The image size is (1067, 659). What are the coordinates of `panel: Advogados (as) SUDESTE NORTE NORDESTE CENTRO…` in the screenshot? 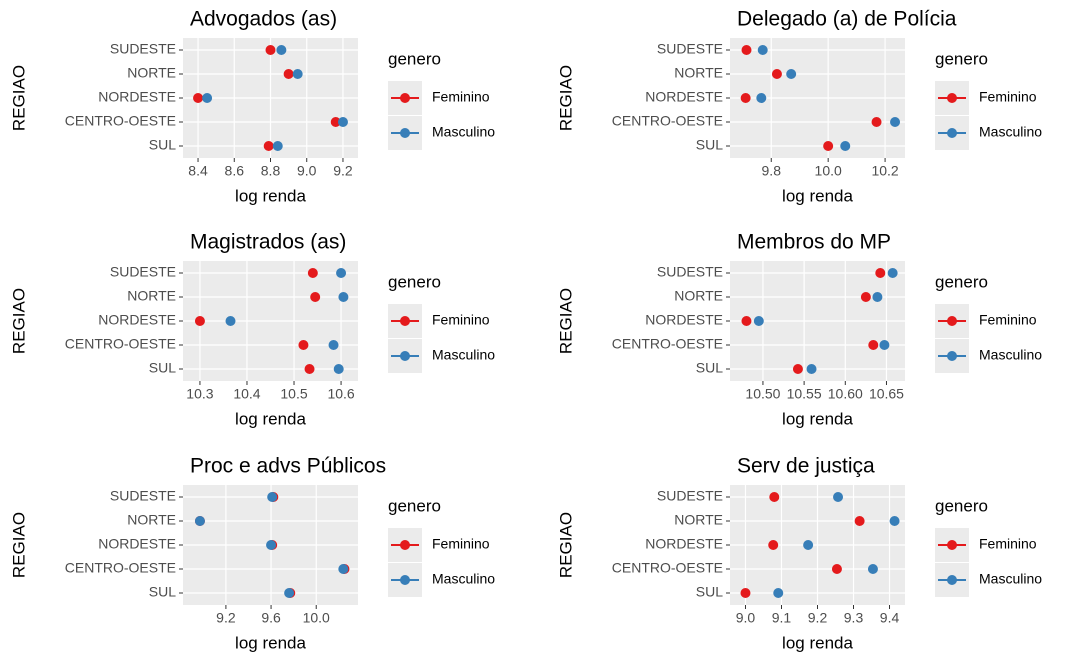 It's located at (252, 107).